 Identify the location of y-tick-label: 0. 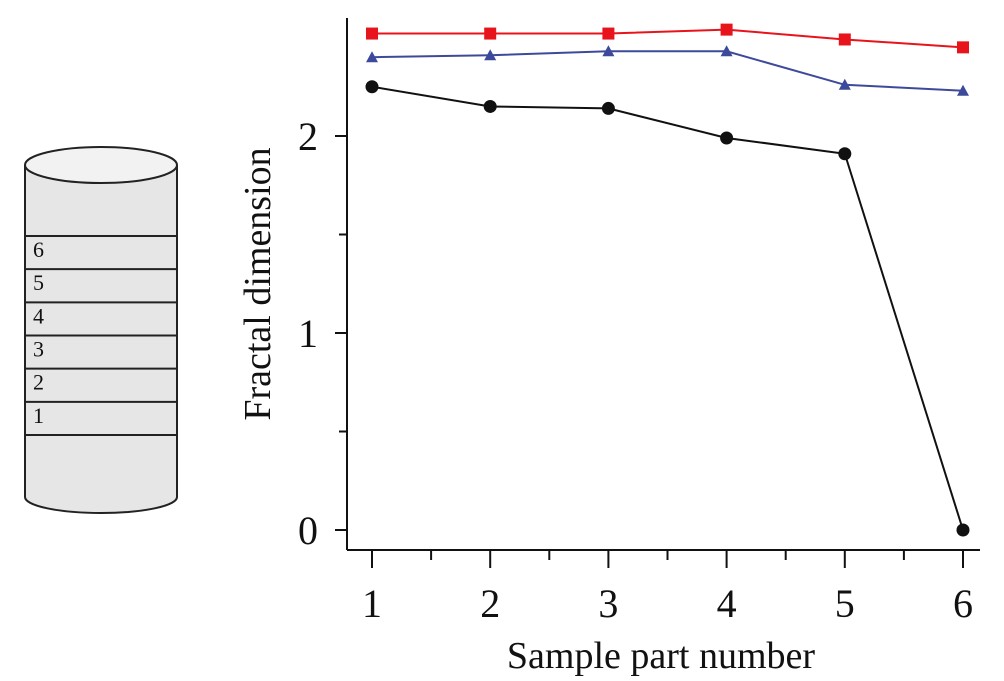
(308, 530).